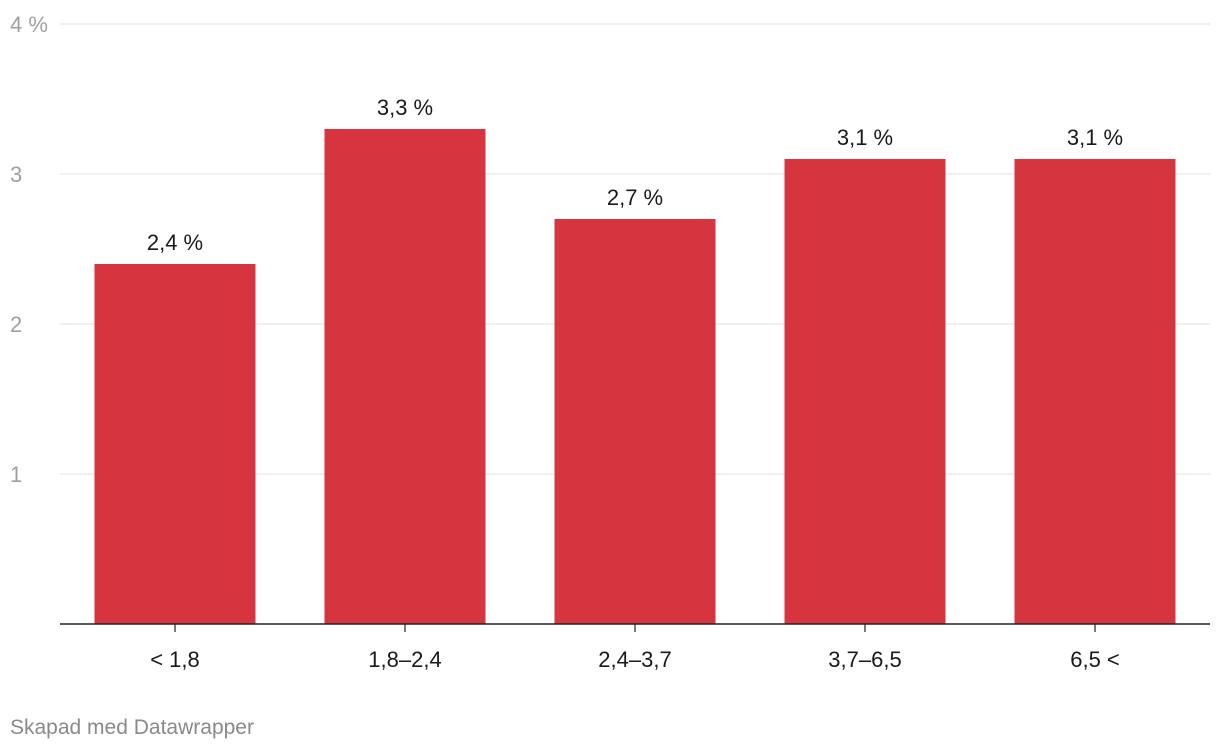 The width and height of the screenshot is (1220, 754). I want to click on data-label: 3,3 %, so click(405, 107).